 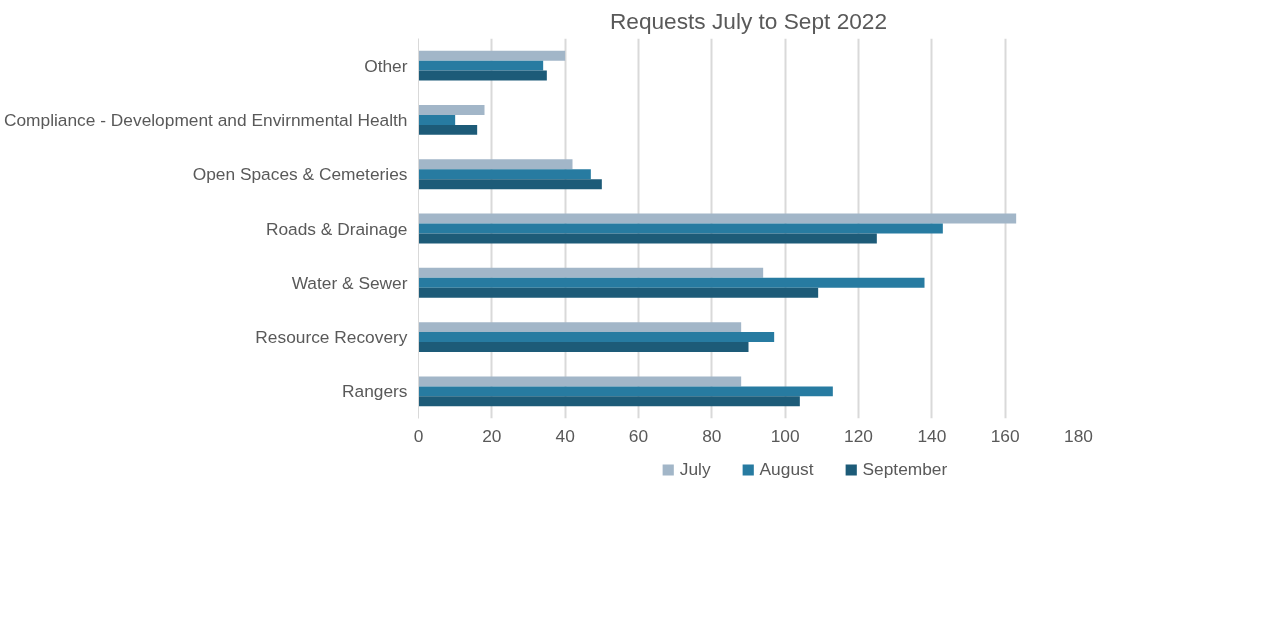 What do you see at coordinates (695, 469) in the screenshot?
I see `legend-label: July` at bounding box center [695, 469].